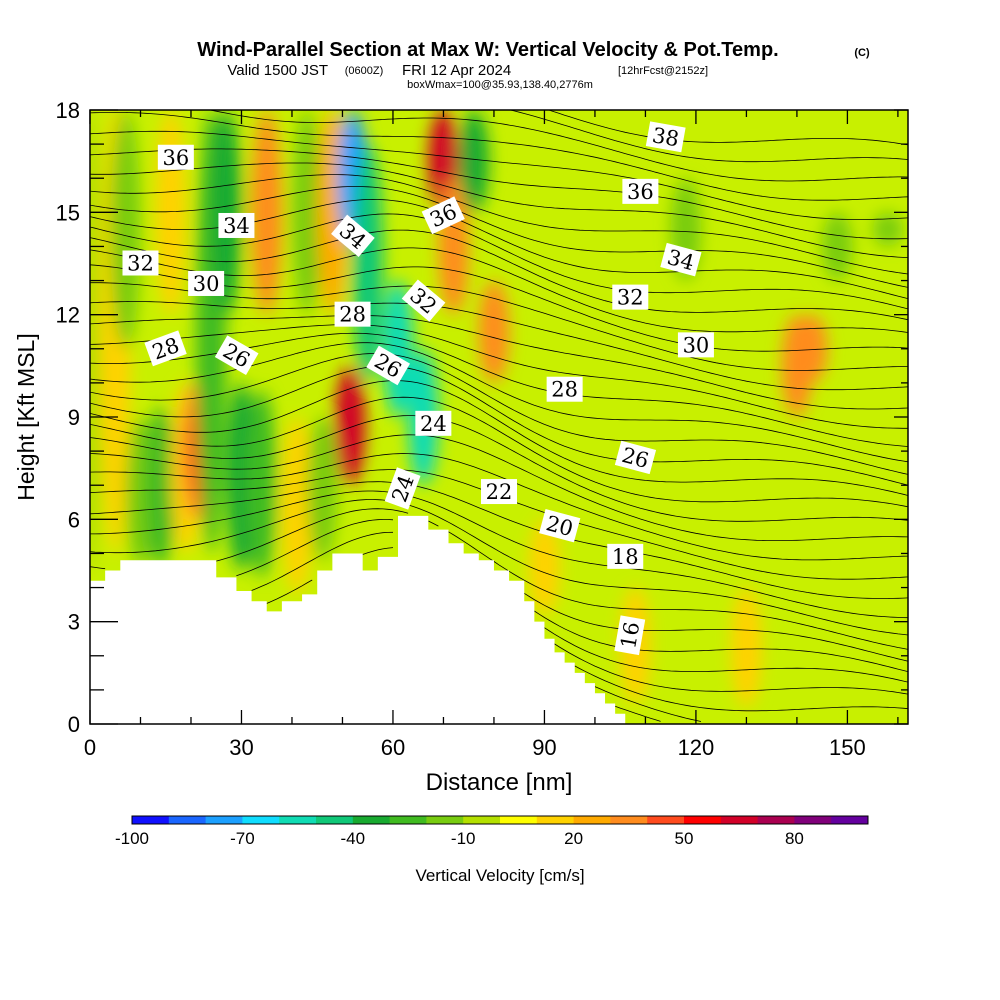 Image resolution: width=1000 pixels, height=1000 pixels. Describe the element at coordinates (74, 622) in the screenshot. I see `y-tick-label: 3` at that location.